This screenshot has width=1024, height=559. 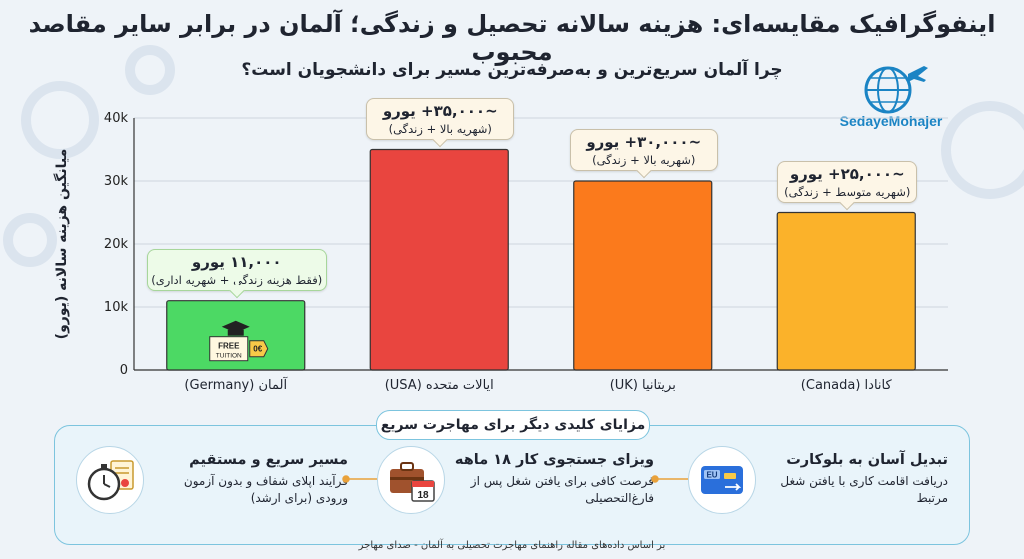 I want to click on feature-heading: تبدیل آسان به بلوکارت, so click(x=867, y=460).